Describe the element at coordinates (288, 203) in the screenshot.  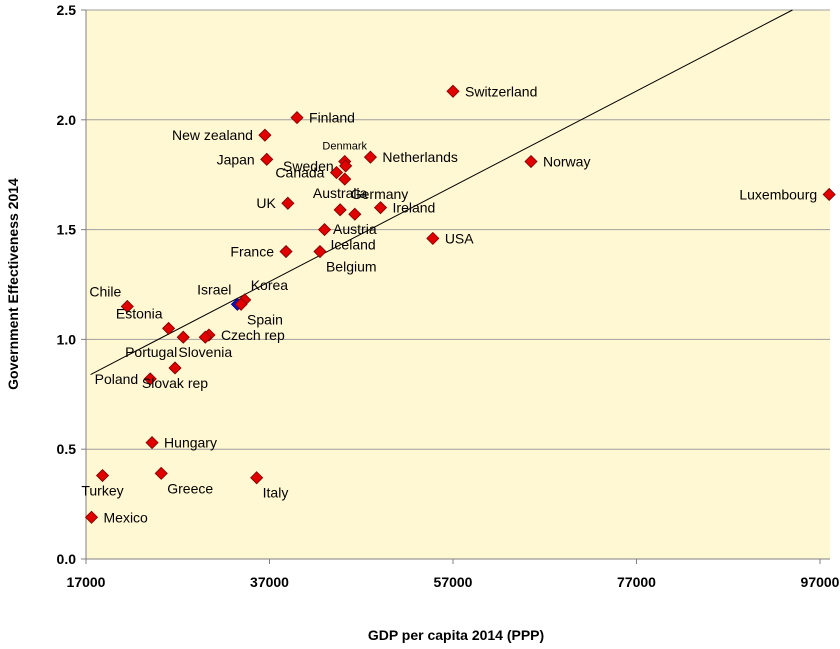
I see `point-uk` at that location.